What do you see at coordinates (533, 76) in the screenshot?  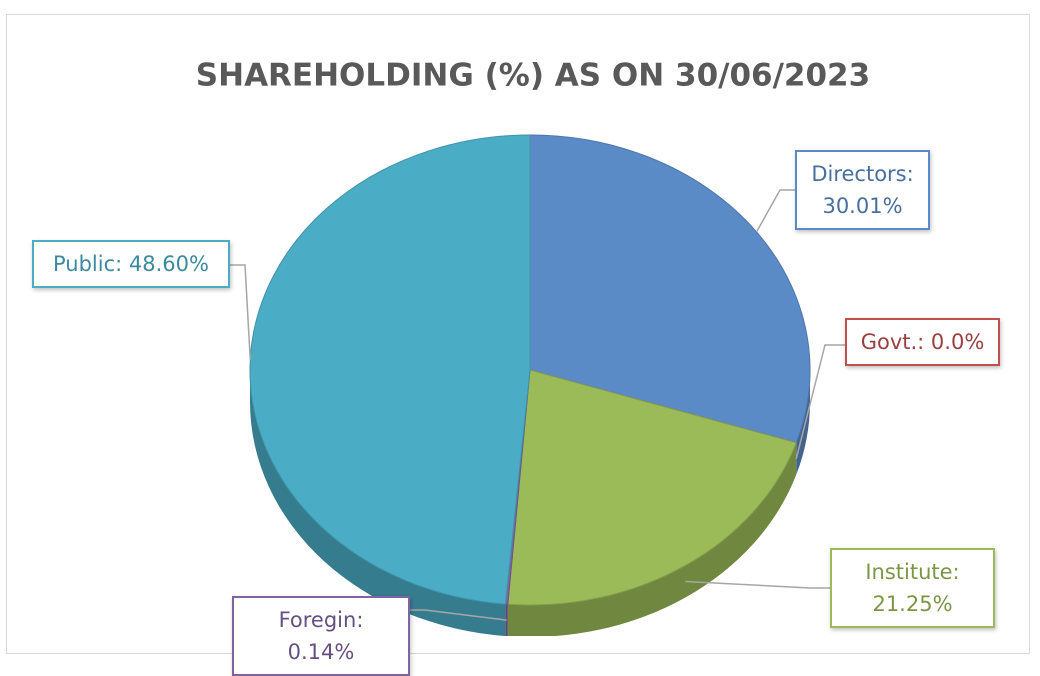 I see `chart-title: SHAREHOLDING (%) AS ON 30/06/2023` at bounding box center [533, 76].